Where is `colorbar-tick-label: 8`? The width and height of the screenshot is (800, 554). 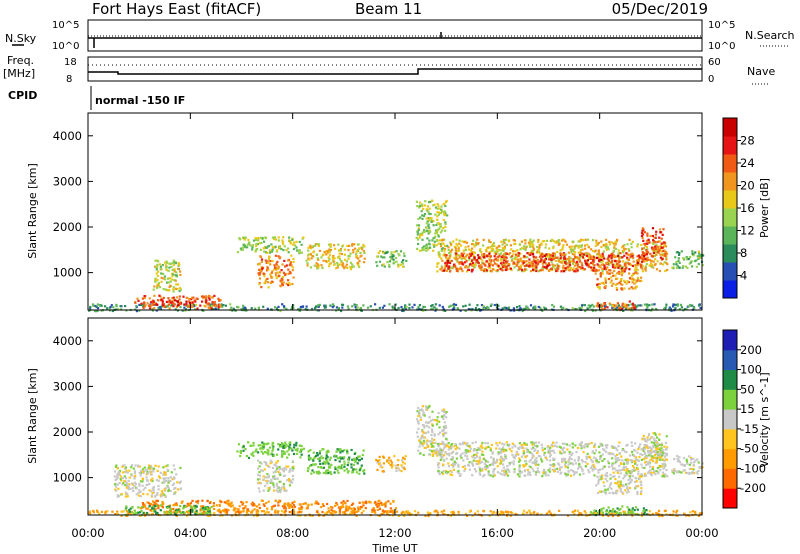 colorbar-tick-label: 8 is located at coordinates (743, 253).